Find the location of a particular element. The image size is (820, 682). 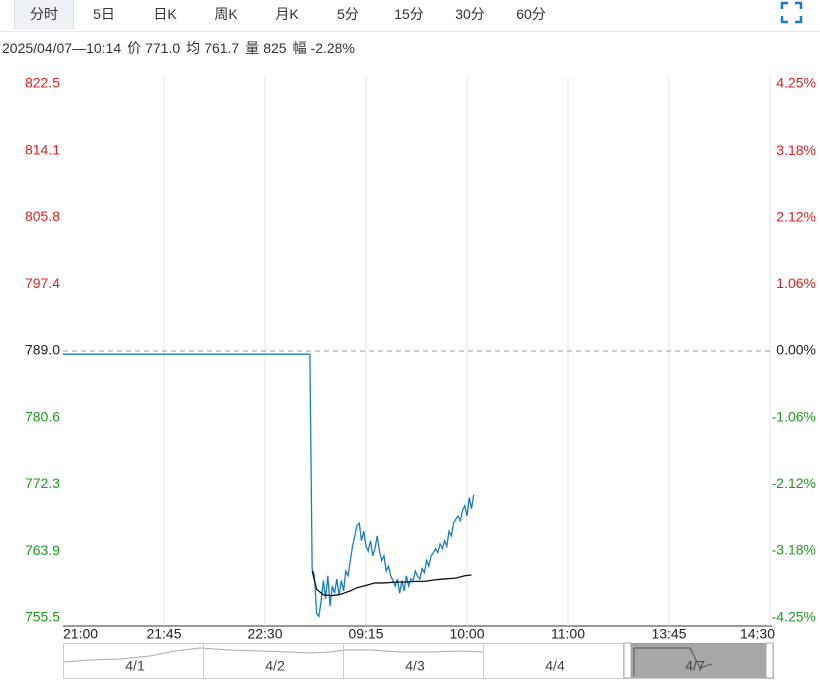

info-value: 761.7 is located at coordinates (222, 48).